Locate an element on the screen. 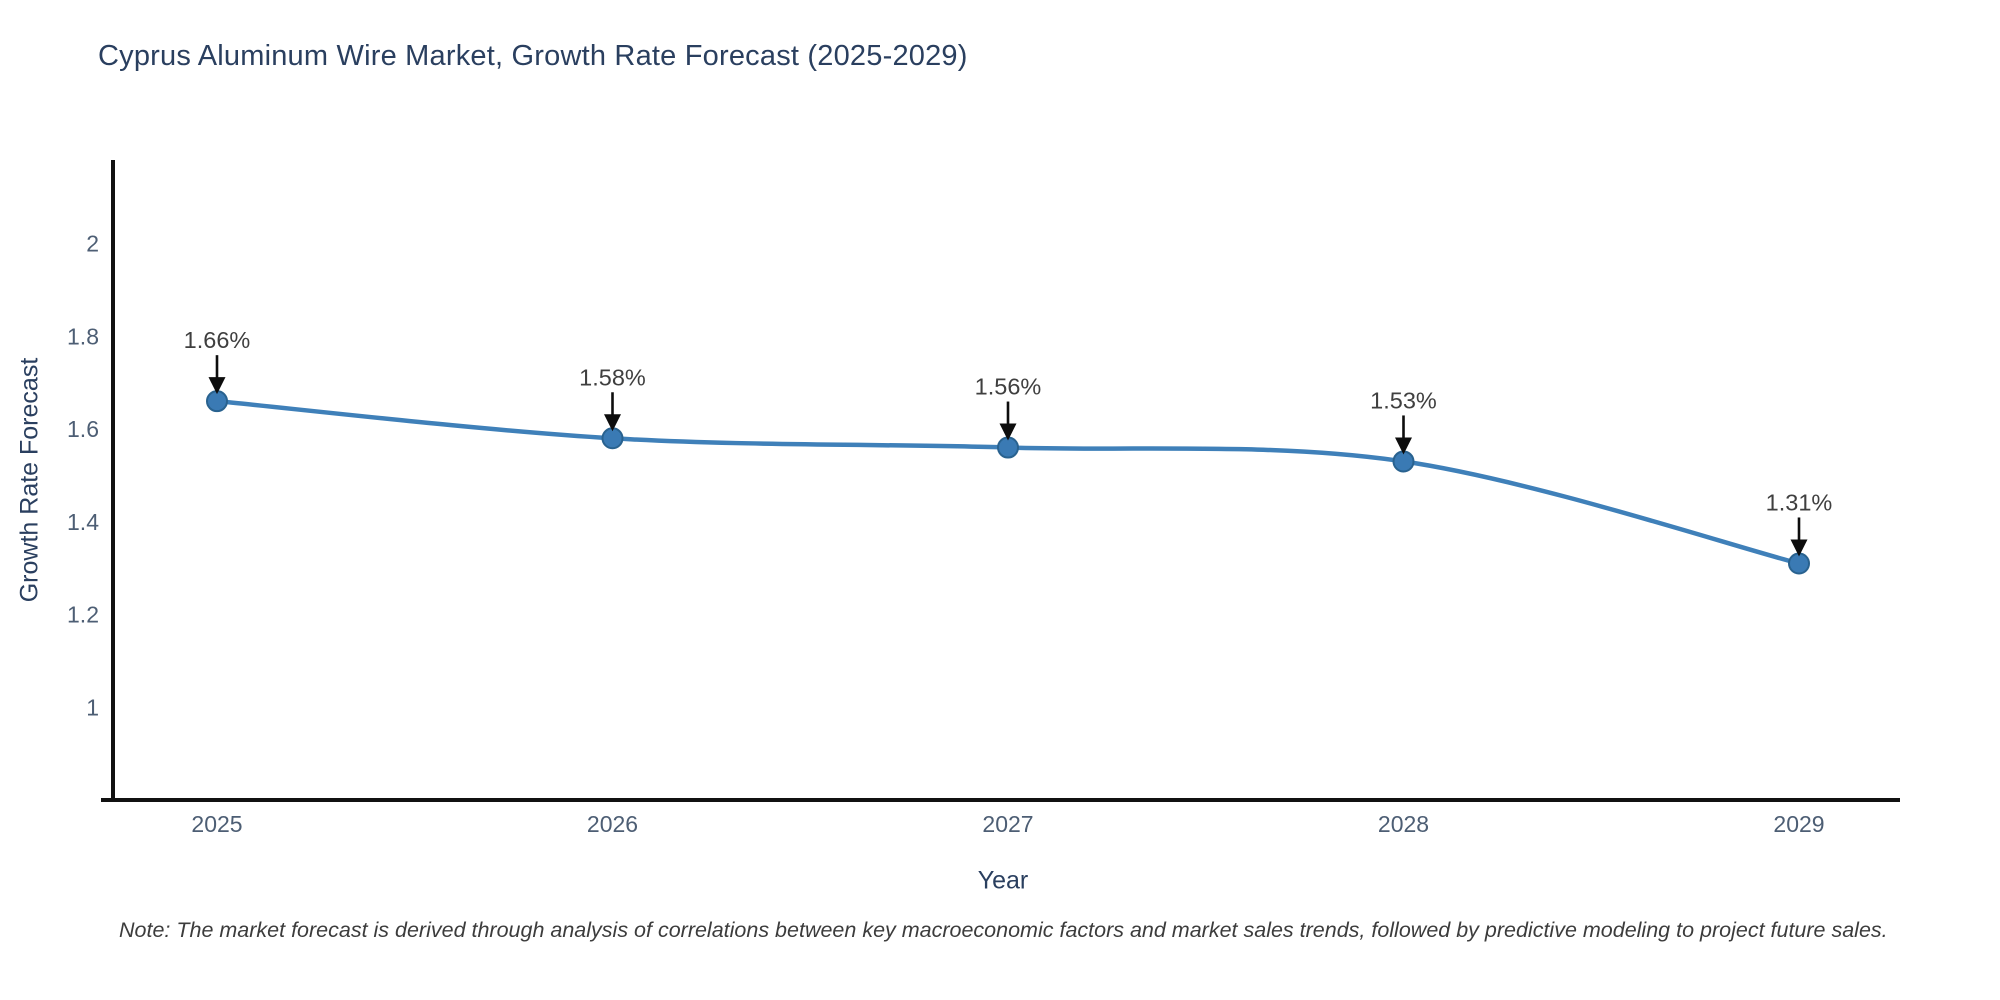 This screenshot has height=1000, width=2000. y-tick-label: 1.2 is located at coordinates (83, 615).